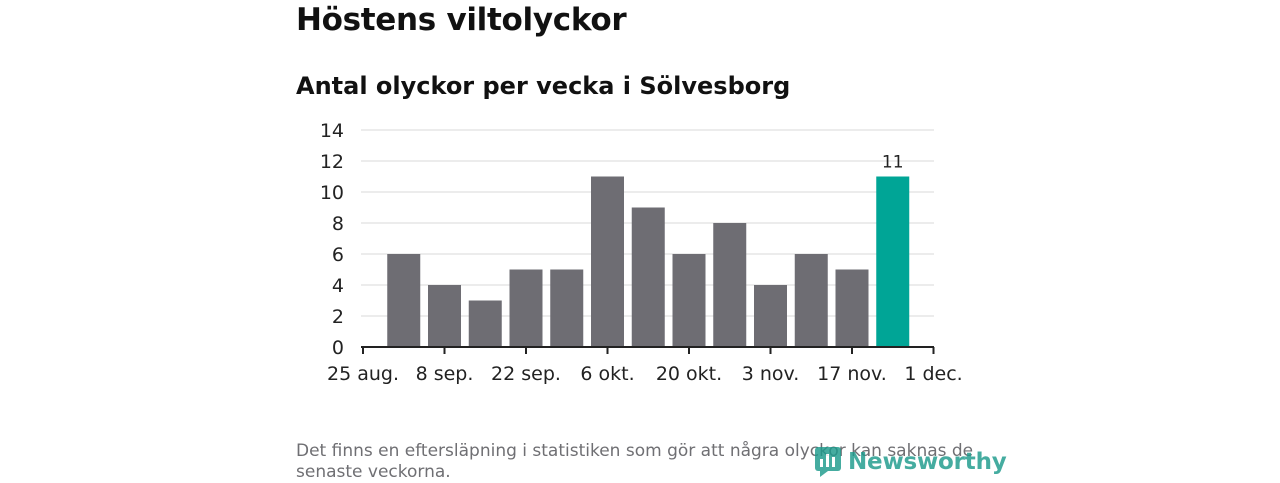 This screenshot has width=1280, height=483. Describe the element at coordinates (338, 255) in the screenshot. I see `y-tick-label: 6` at that location.